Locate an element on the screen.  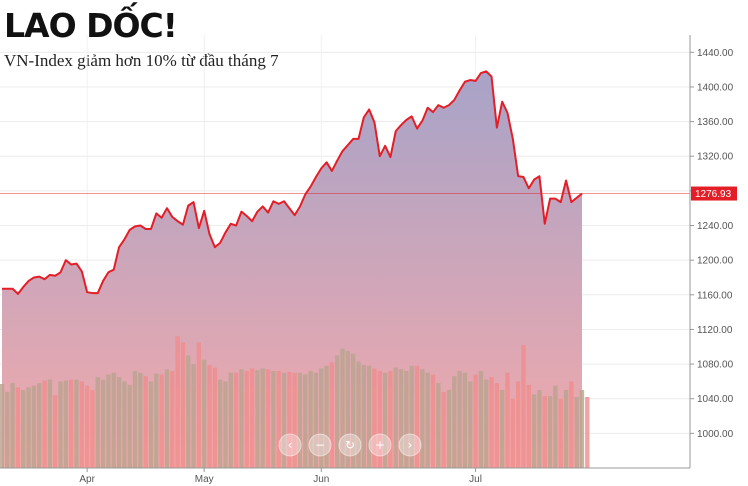
scroll-left-icon: ‹ is located at coordinates (290, 445).